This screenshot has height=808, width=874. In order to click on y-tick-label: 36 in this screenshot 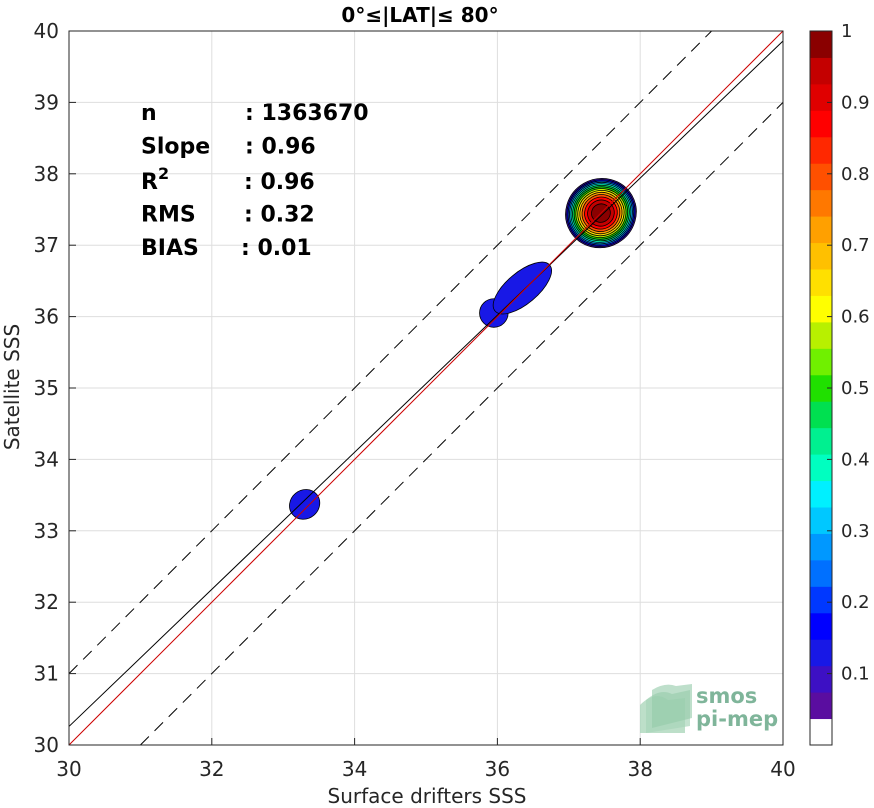, I will do `click(46, 317)`.